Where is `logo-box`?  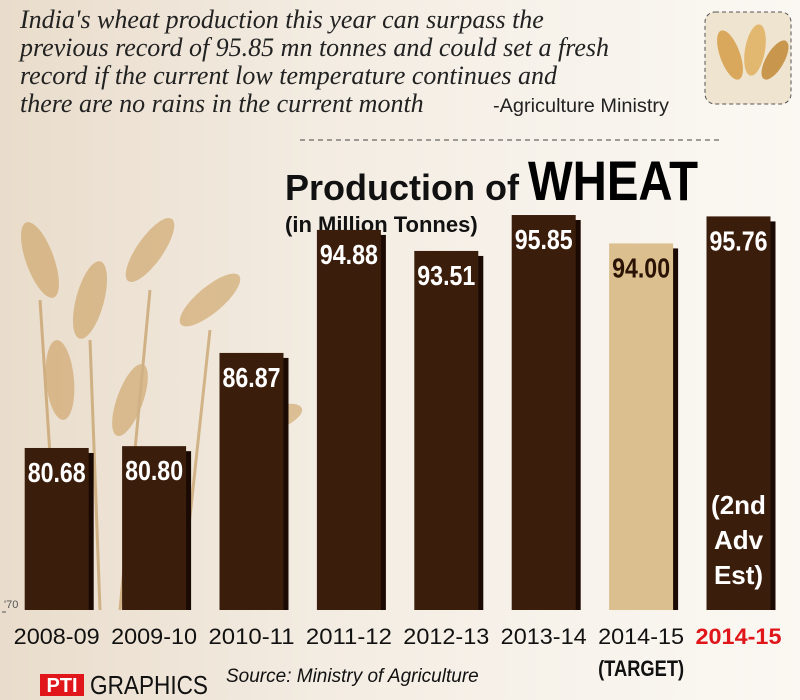
logo-box is located at coordinates (62, 685).